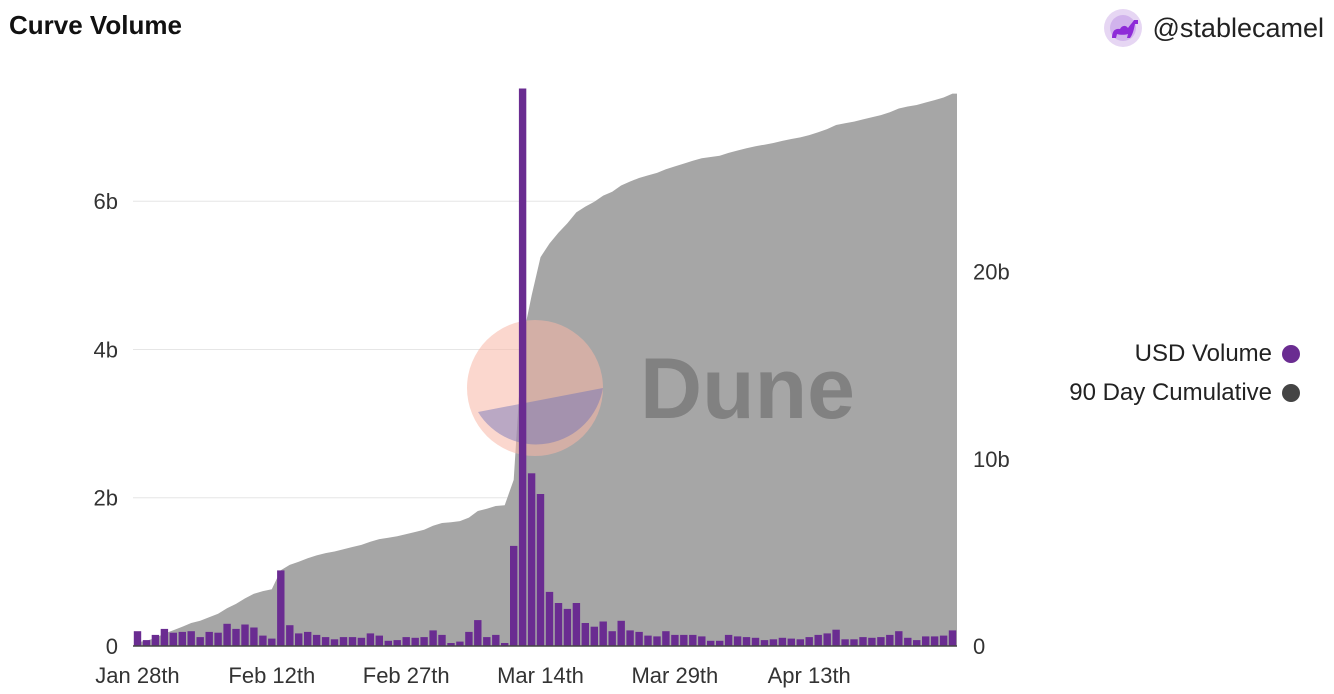 This screenshot has width=1334, height=694. What do you see at coordinates (106, 498) in the screenshot?
I see `left-axis-tick-label: 2b` at bounding box center [106, 498].